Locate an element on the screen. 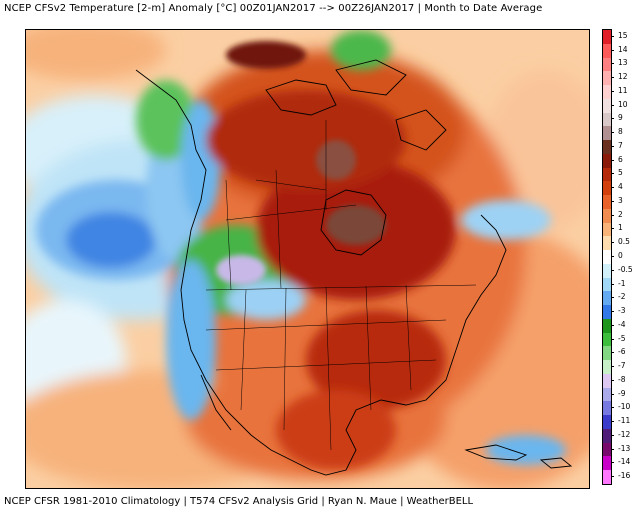 Image resolution: width=640 pixels, height=512 pixels. color-scale-label: -10 is located at coordinates (624, 407).